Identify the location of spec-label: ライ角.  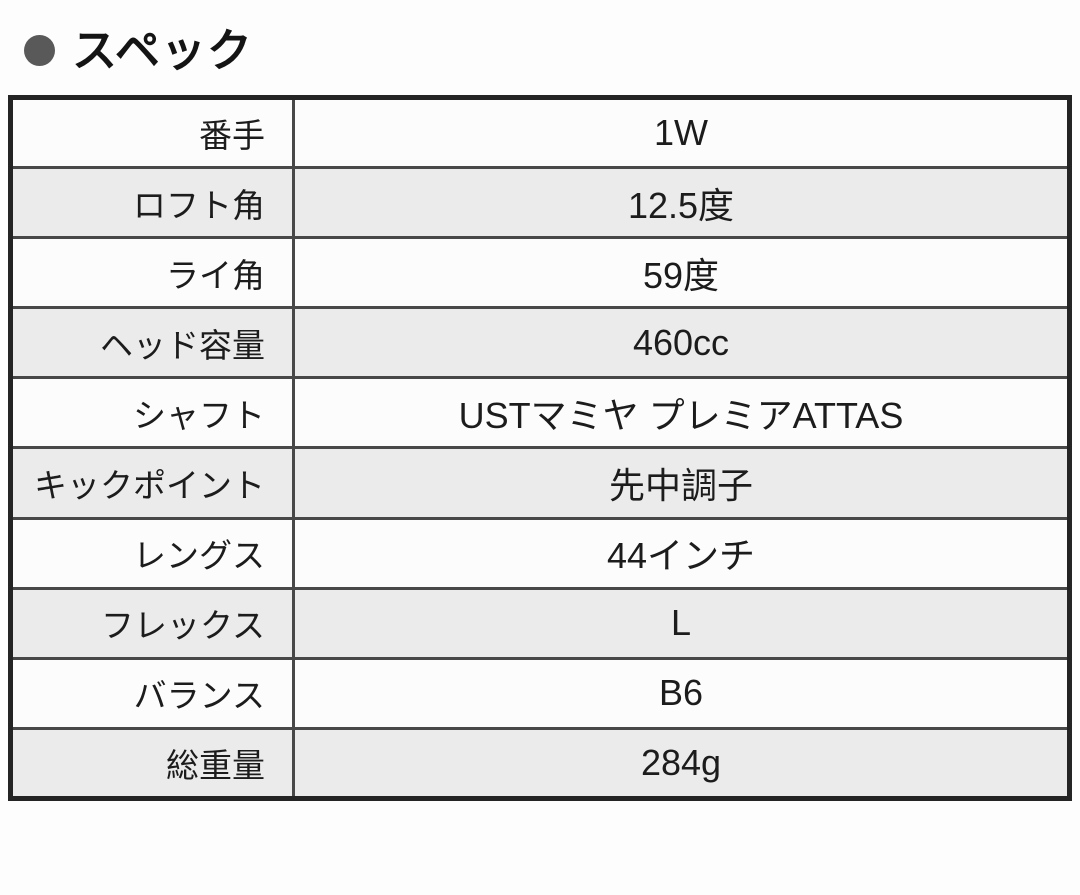
(152, 272).